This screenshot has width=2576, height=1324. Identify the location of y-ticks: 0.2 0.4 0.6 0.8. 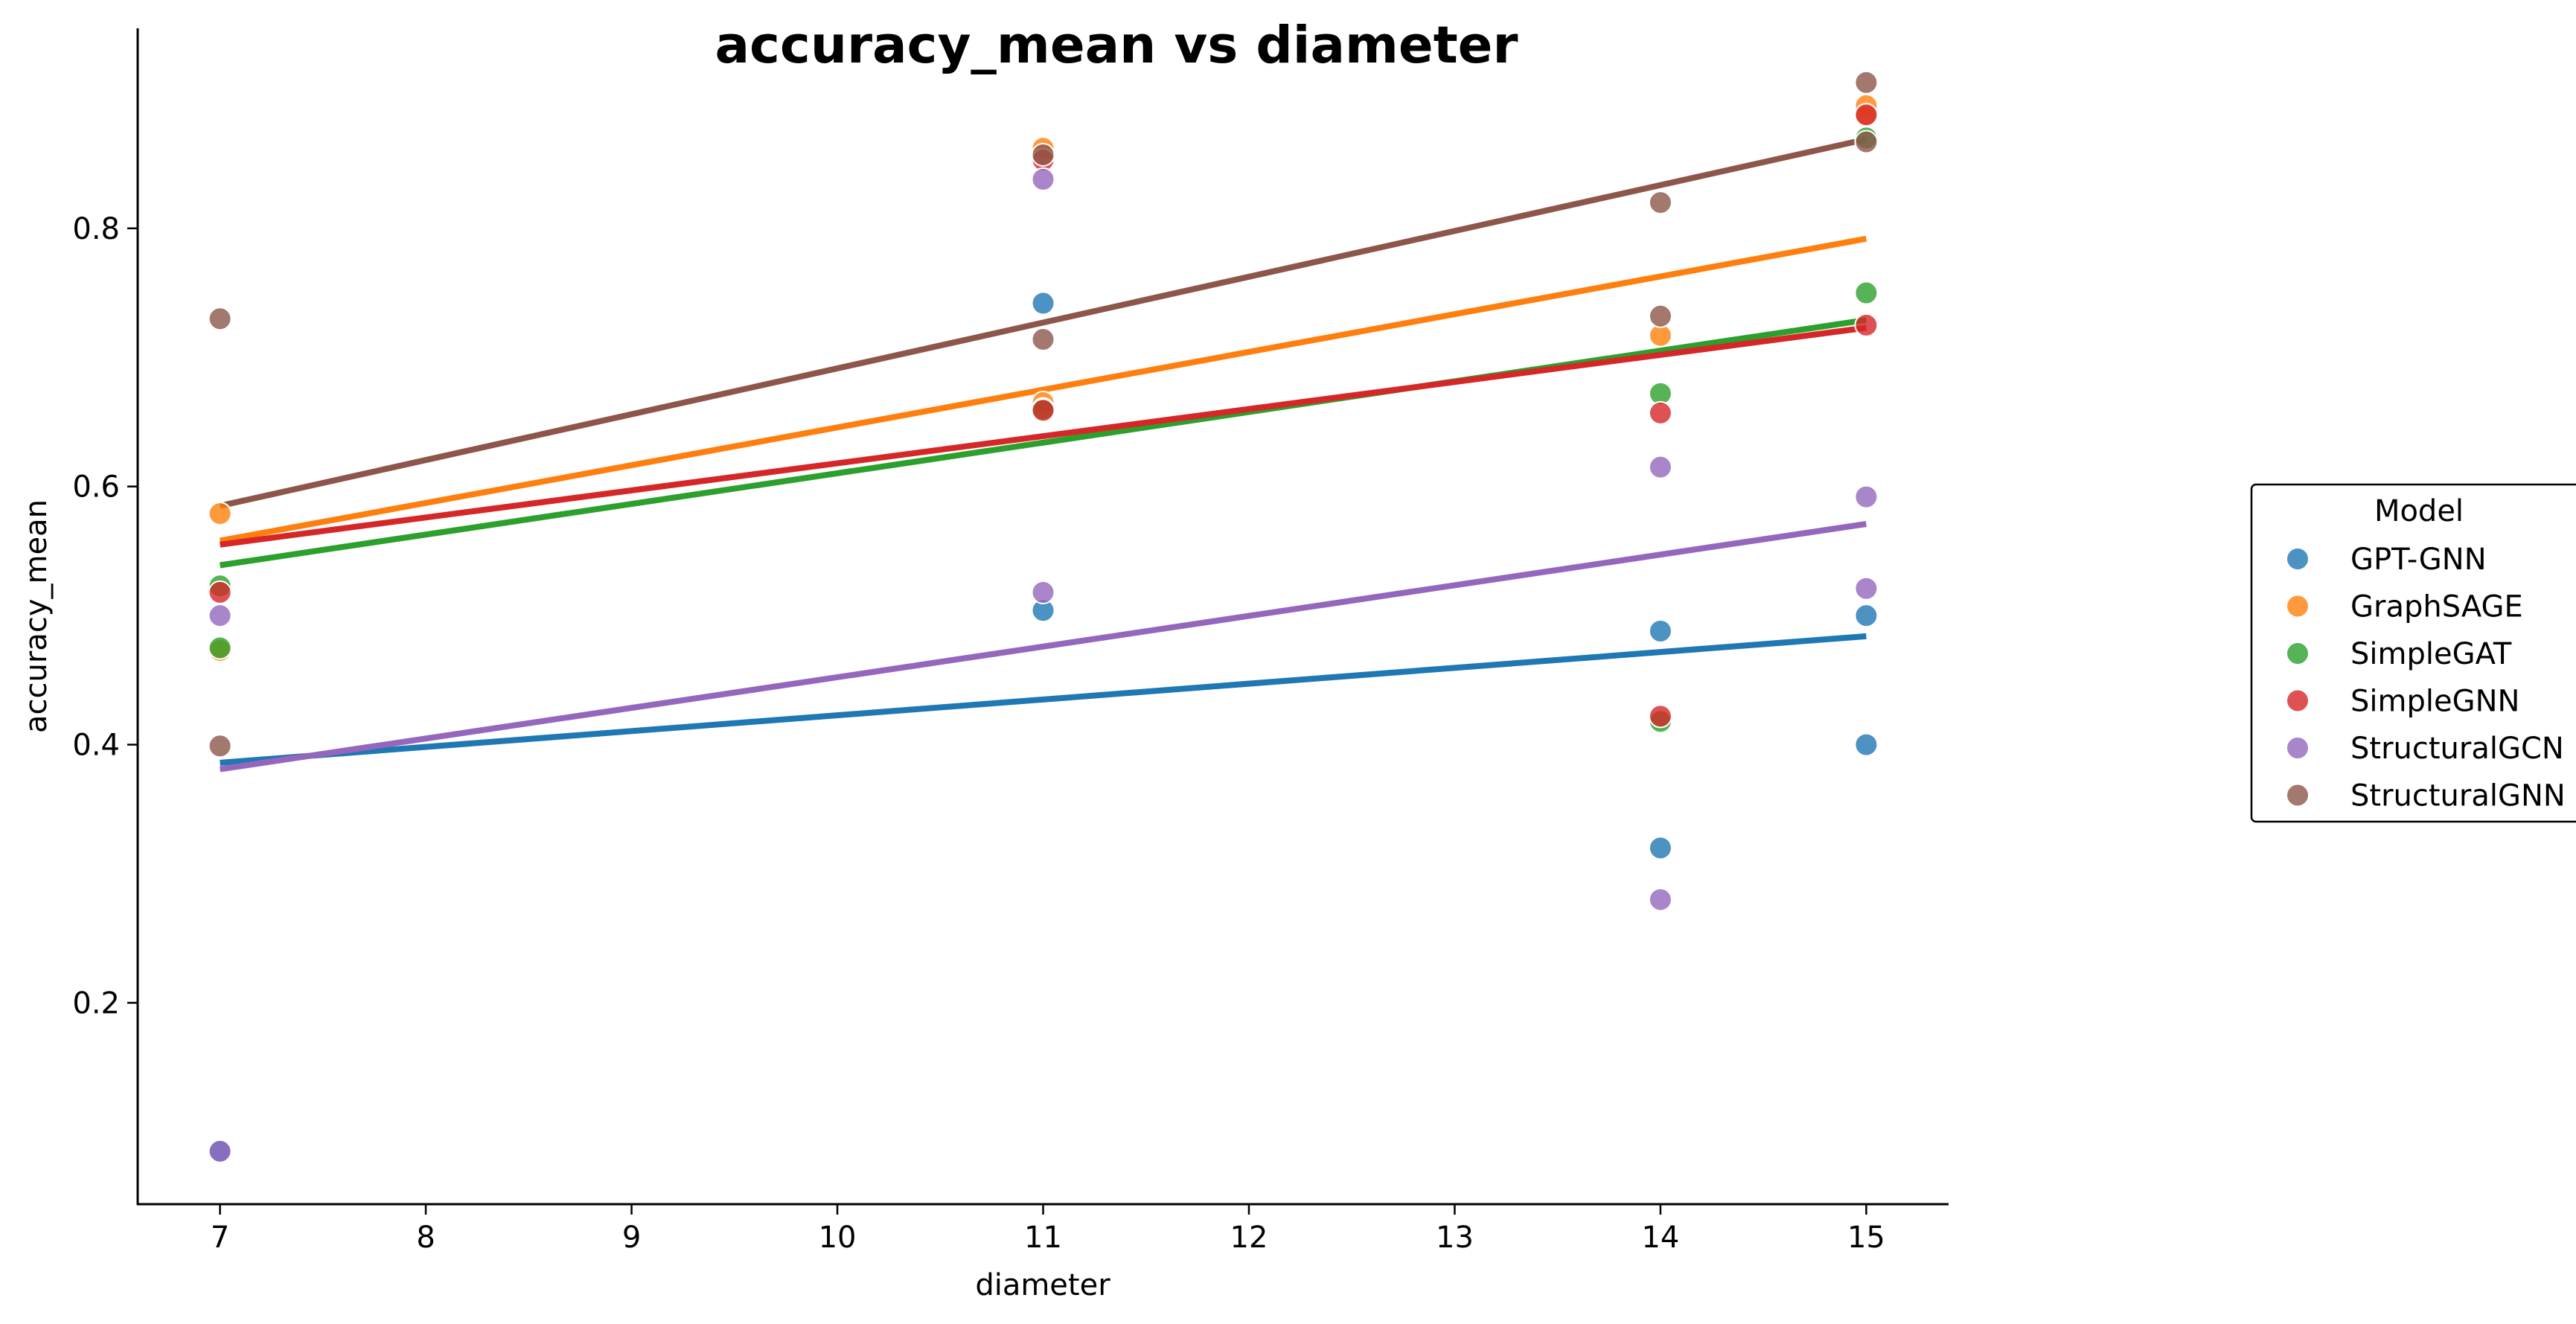
(105, 616).